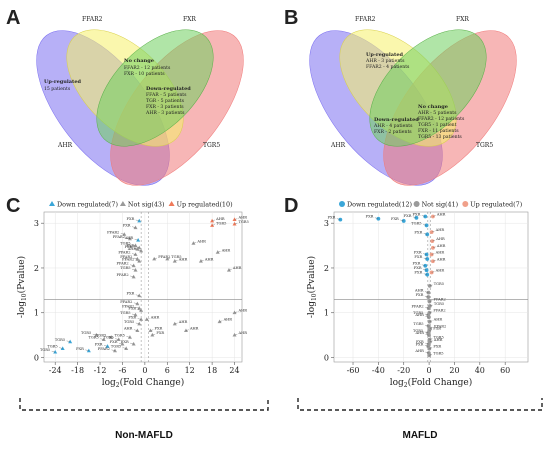 This screenshot has width=550, height=457. Describe the element at coordinates (441, 119) in the screenshot. I see `venn-b-nochange-line-2: FFAR2 - 12 patients` at that location.